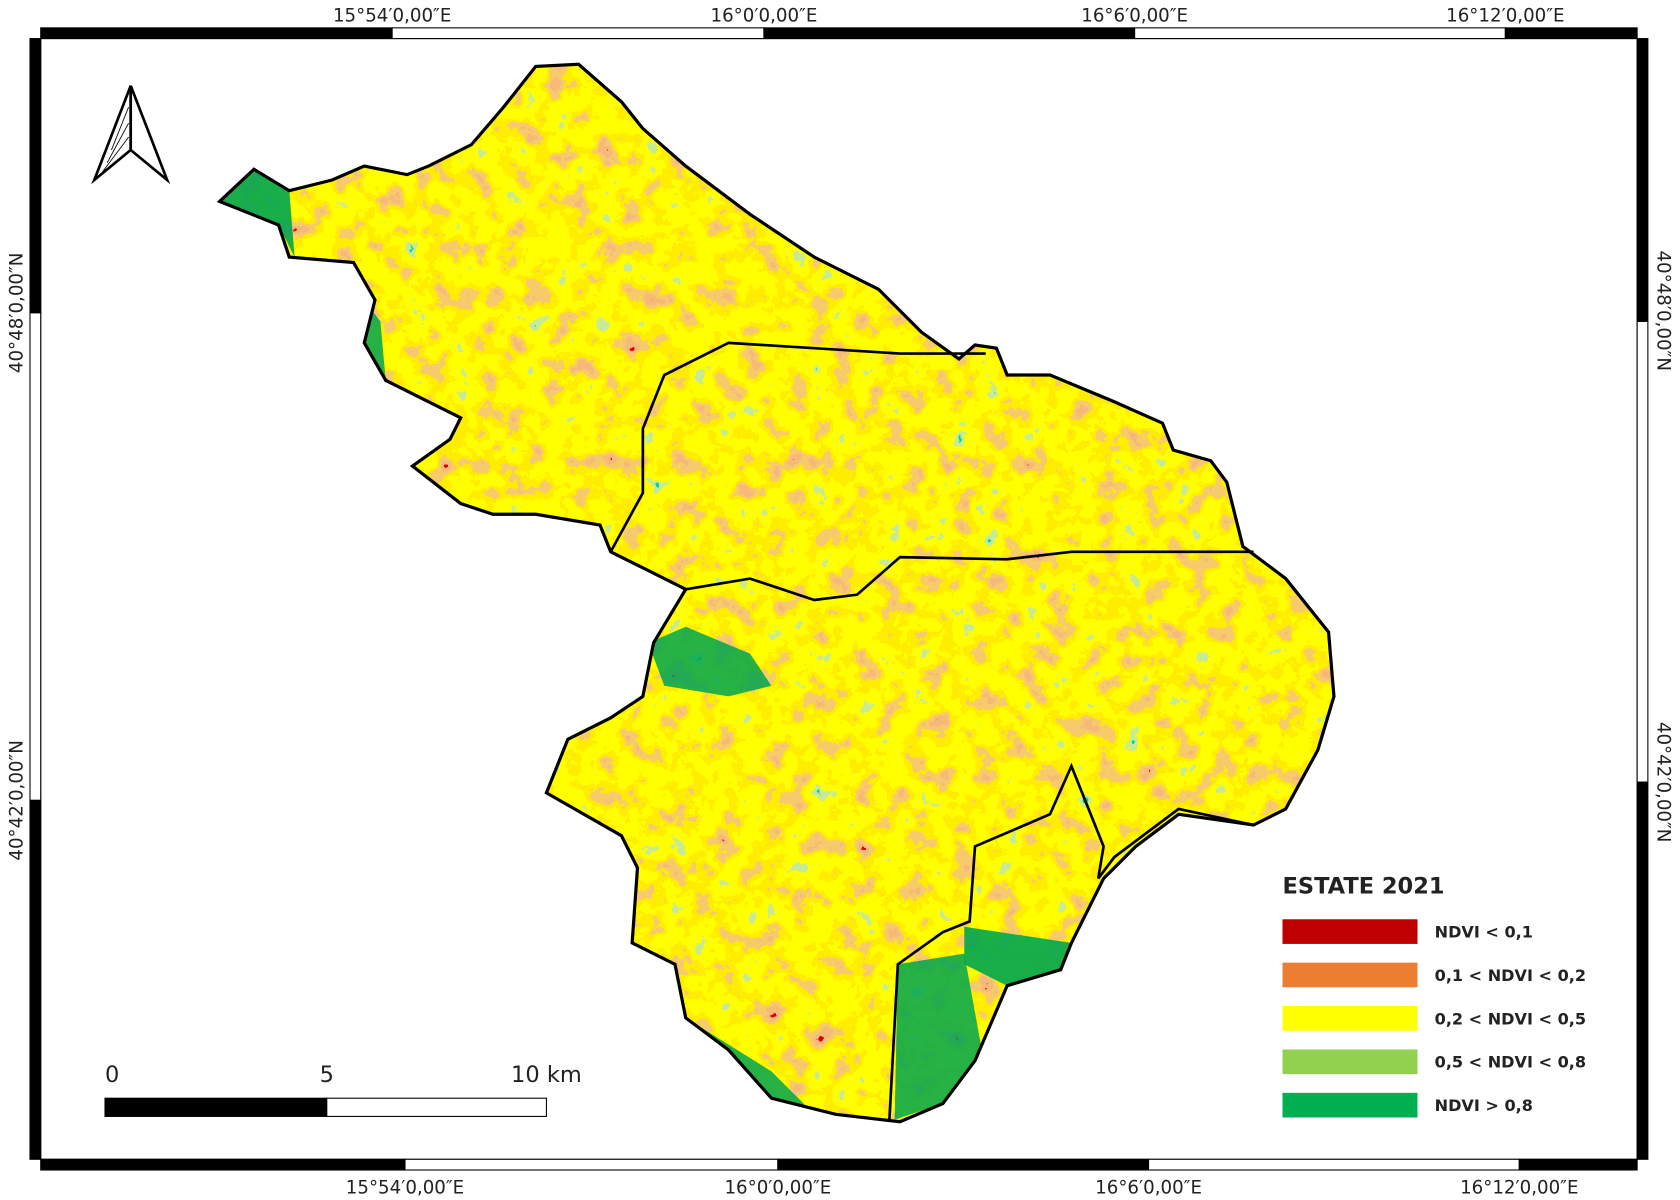 The image size is (1680, 1200). What do you see at coordinates (17, 313) in the screenshot?
I see `left-coordinate: 40°48′0,00″N` at bounding box center [17, 313].